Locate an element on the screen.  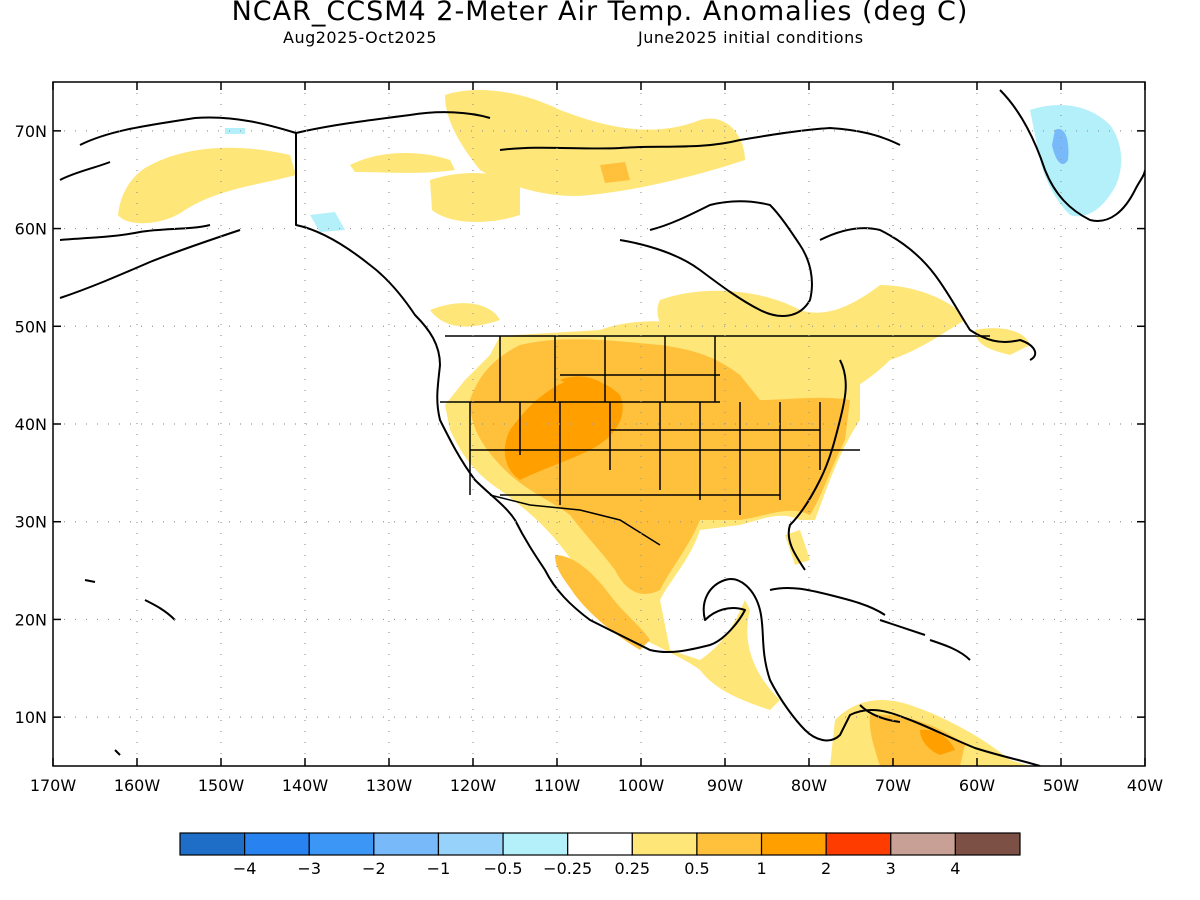
lon-tick-label: 80W is located at coordinates (809, 785).